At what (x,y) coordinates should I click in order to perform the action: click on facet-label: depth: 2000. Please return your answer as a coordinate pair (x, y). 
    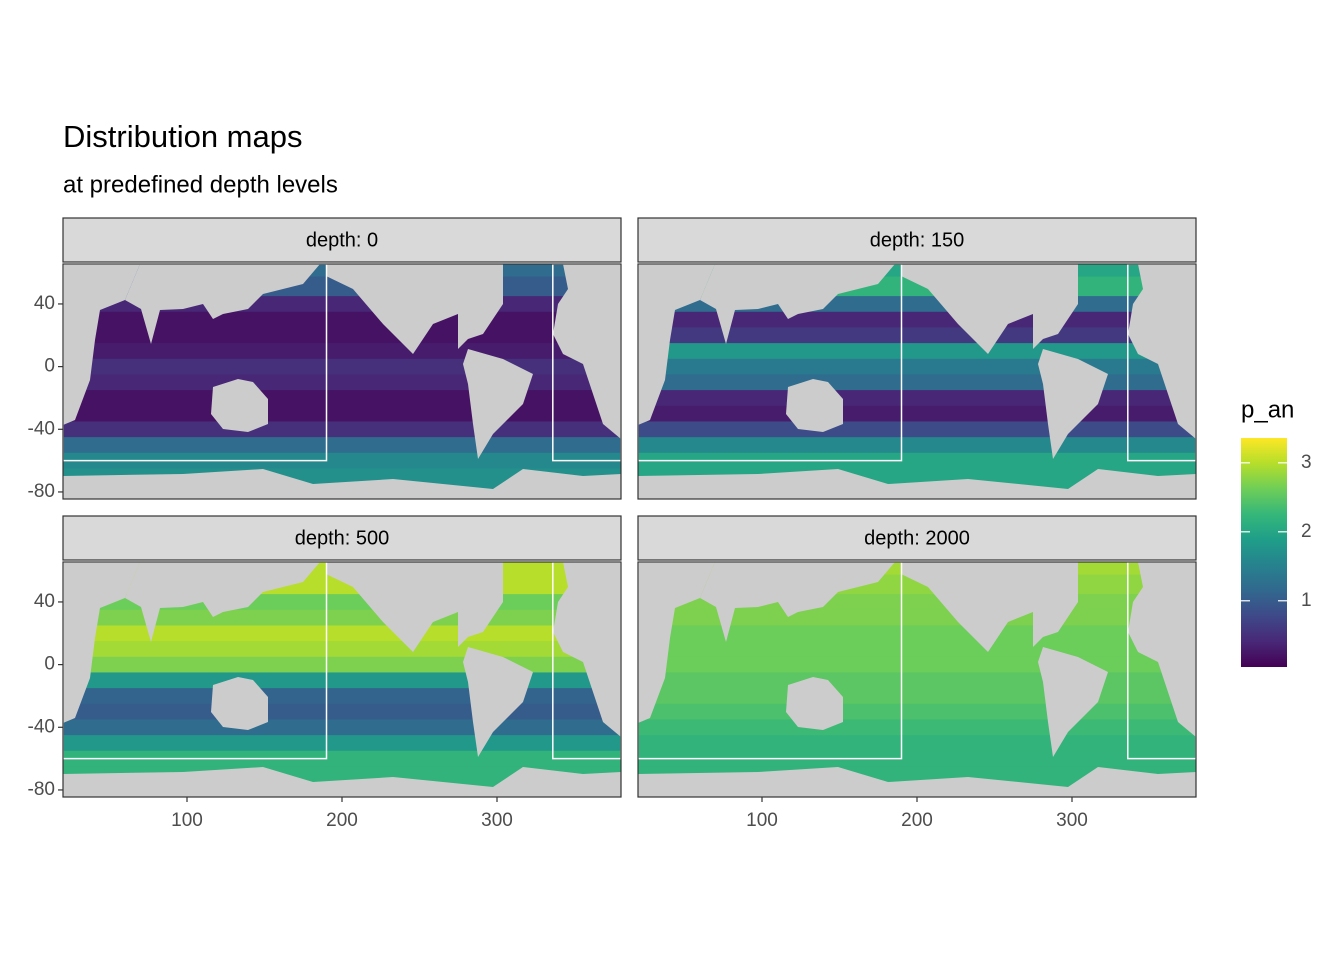
    Looking at the image, I should click on (917, 538).